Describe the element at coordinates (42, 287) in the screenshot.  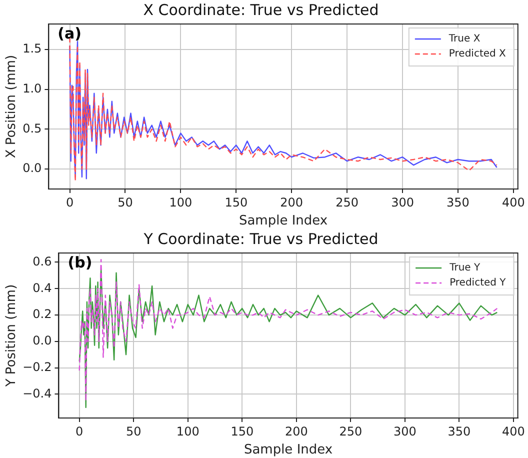
I see `y-tick-label: 0.4` at that location.